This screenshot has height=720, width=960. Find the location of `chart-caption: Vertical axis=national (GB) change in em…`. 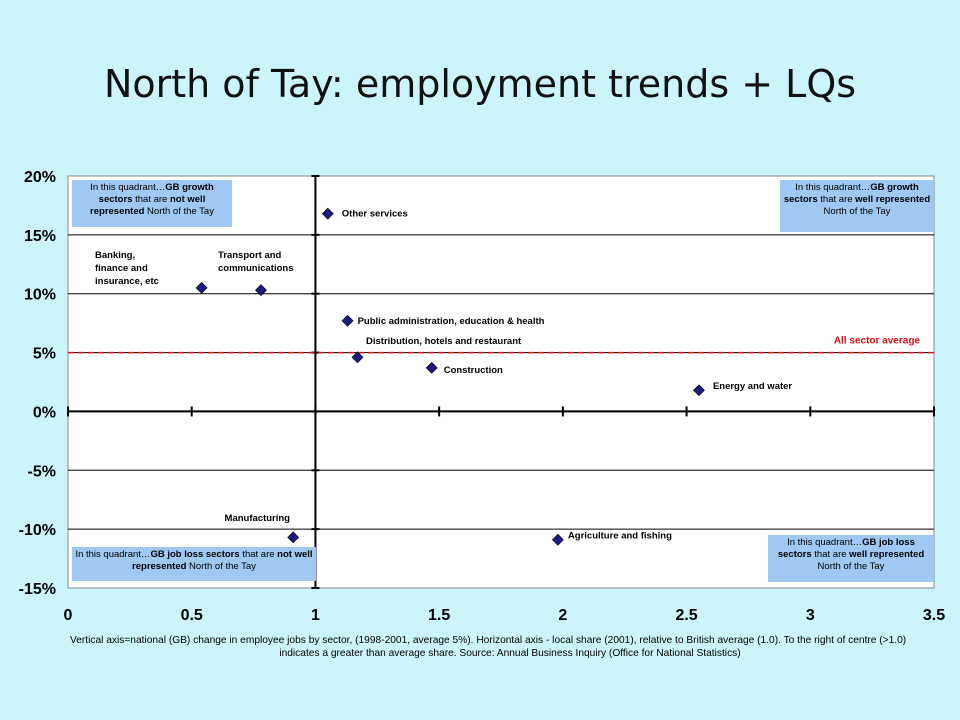

chart-caption: Vertical axis=national (GB) change in em… is located at coordinates (510, 647).